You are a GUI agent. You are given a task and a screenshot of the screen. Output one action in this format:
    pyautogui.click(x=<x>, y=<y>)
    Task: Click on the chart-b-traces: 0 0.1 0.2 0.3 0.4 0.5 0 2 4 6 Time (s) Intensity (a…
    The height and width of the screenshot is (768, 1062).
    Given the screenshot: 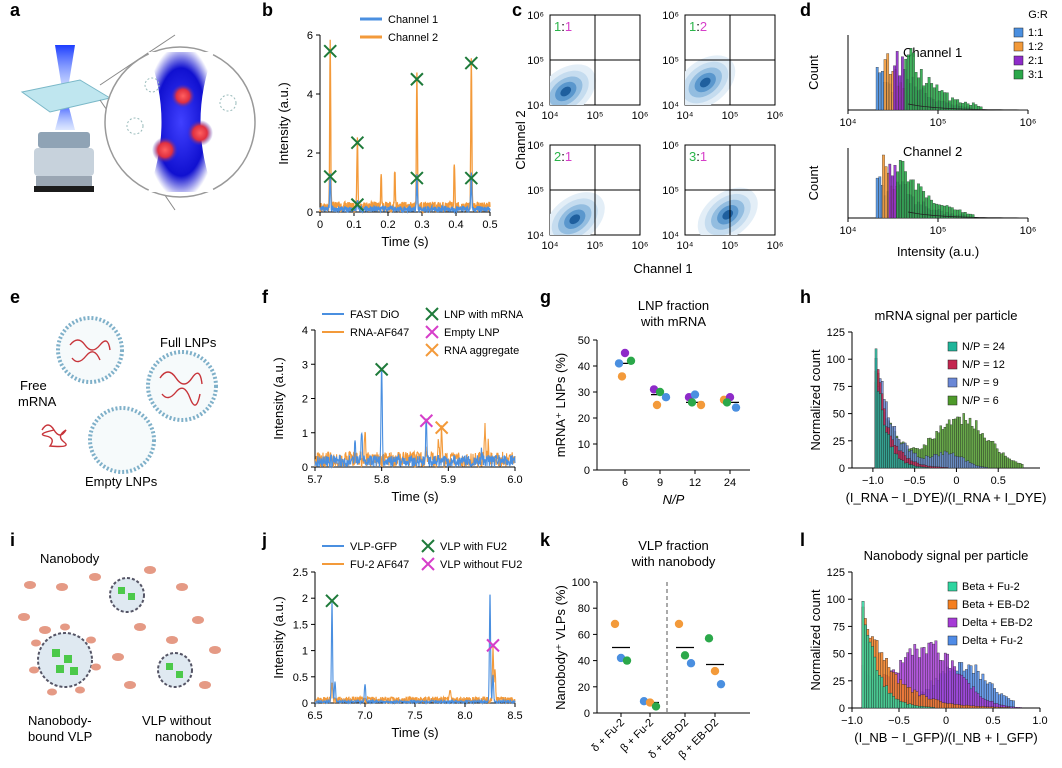 What is the action you would take?
    pyautogui.click(x=387, y=131)
    